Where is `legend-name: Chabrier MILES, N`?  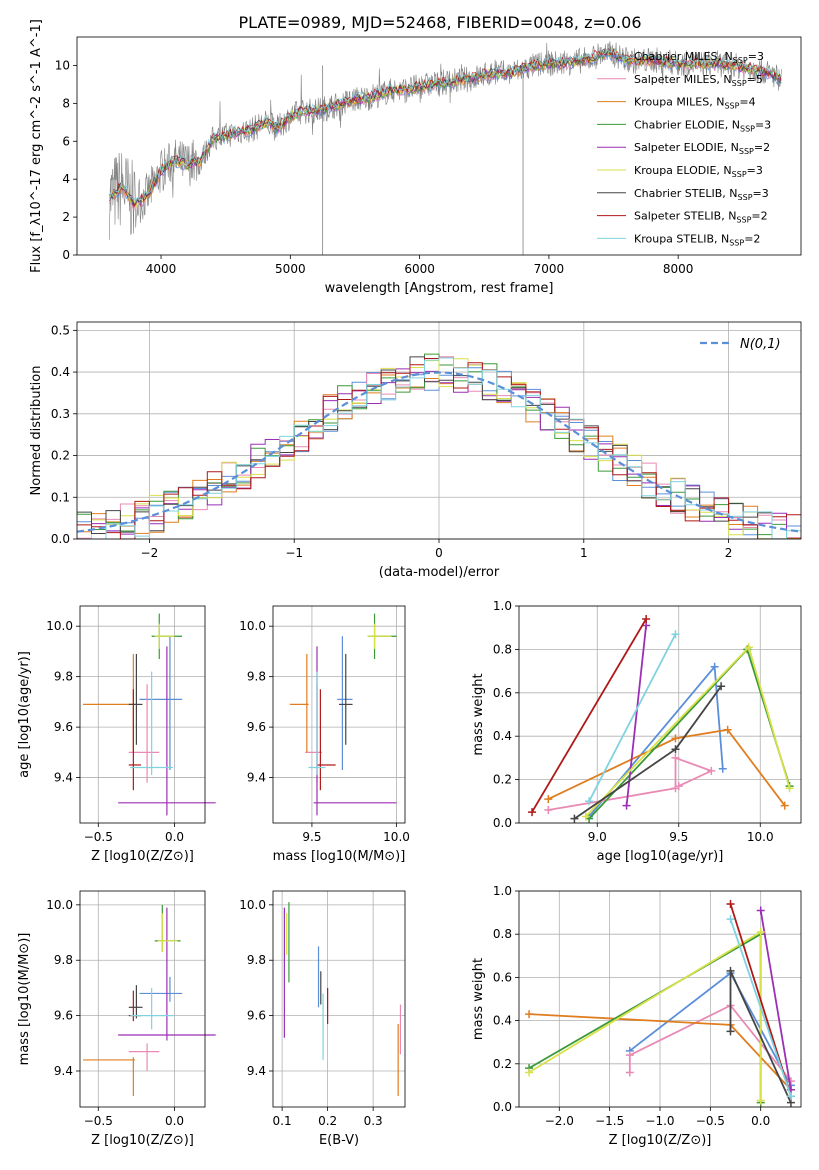
legend-name: Chabrier MILES, N is located at coordinates (683, 56).